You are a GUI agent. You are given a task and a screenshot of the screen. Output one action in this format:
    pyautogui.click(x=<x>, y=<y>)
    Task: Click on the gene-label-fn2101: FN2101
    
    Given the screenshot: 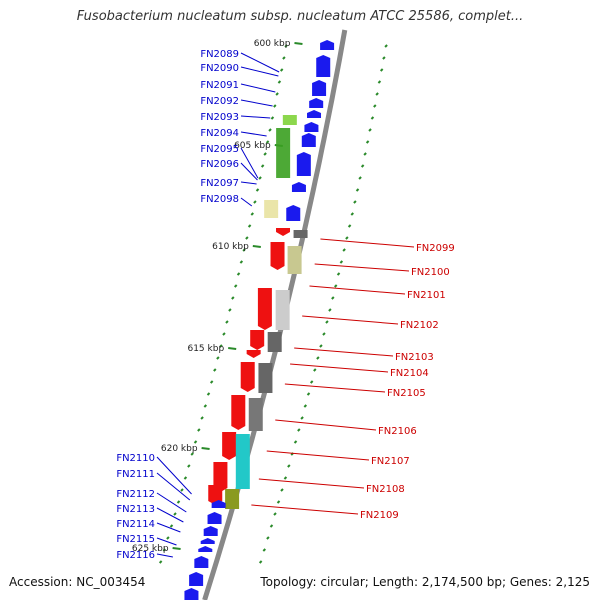 What is the action you would take?
    pyautogui.click(x=426, y=295)
    